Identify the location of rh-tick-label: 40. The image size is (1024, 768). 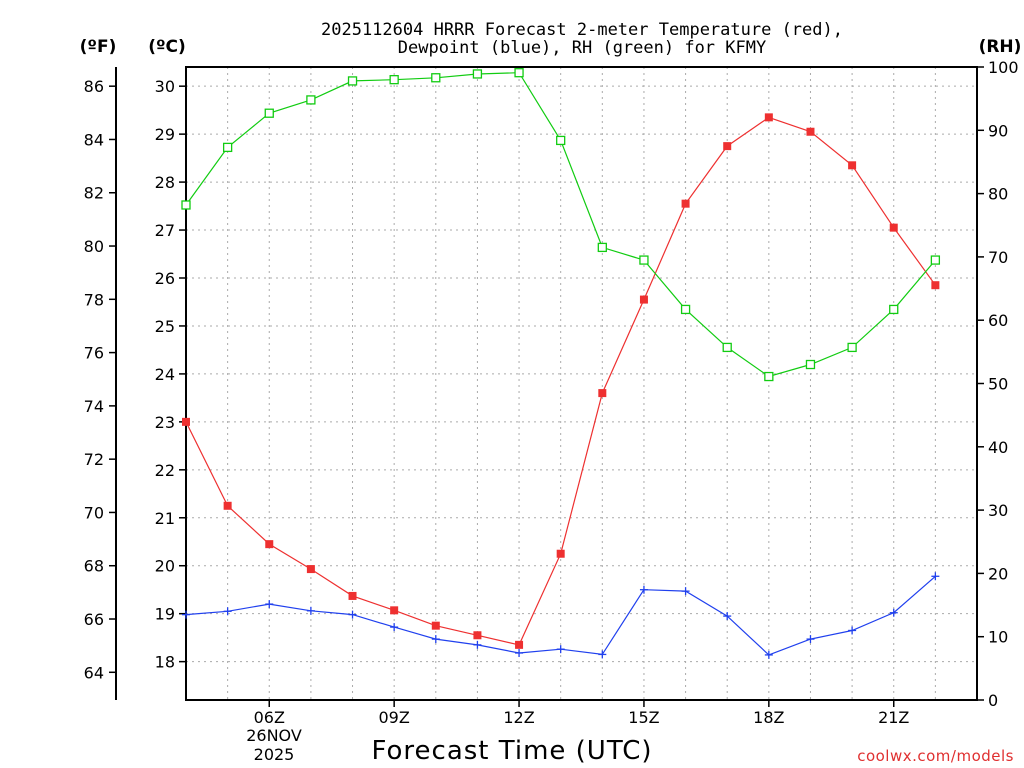
(998, 447).